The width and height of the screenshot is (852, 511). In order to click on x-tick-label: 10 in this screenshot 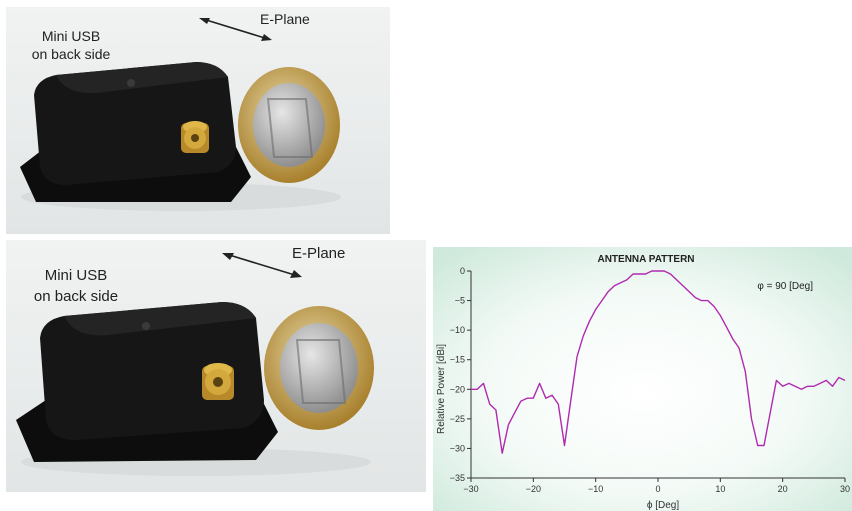, I will do `click(720, 489)`.